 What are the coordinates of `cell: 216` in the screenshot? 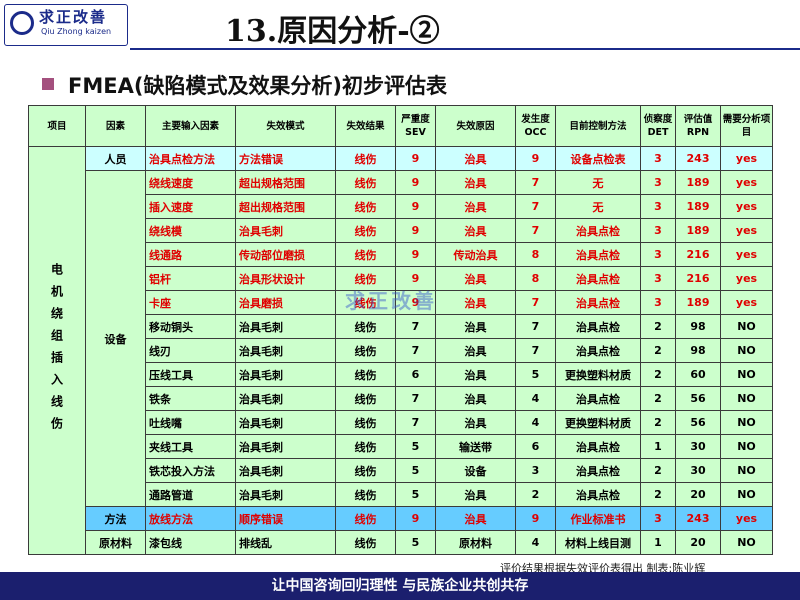 It's located at (698, 254).